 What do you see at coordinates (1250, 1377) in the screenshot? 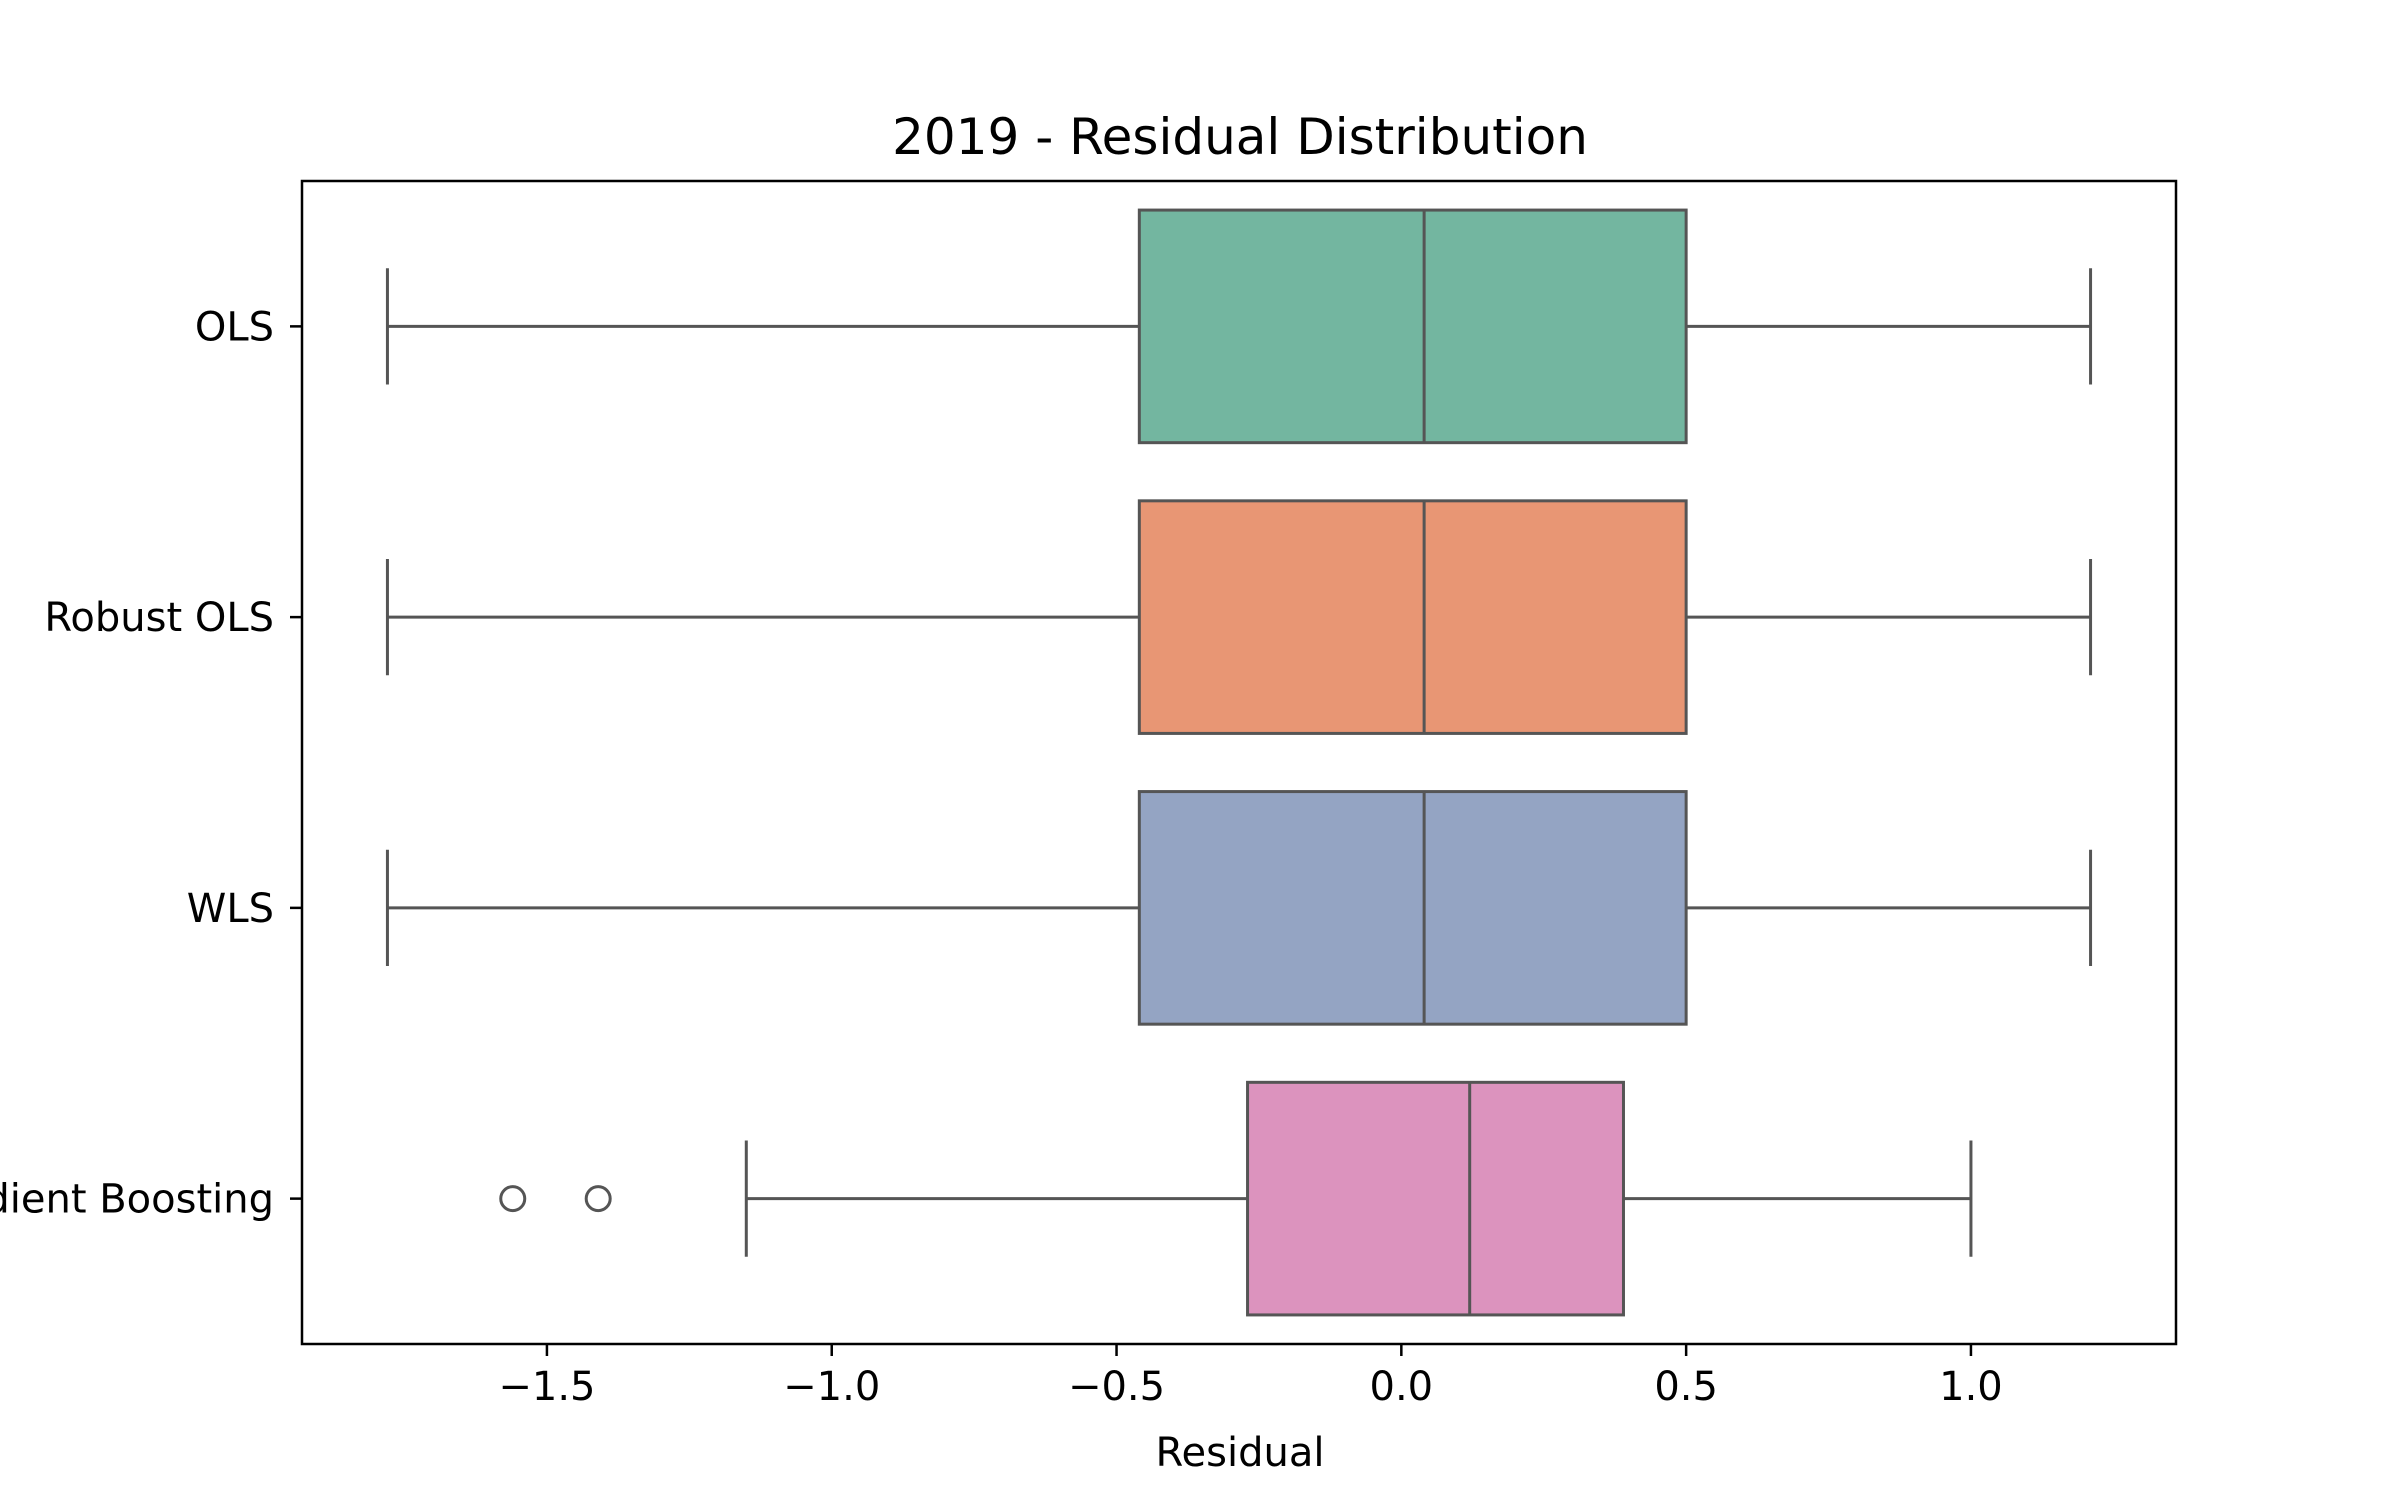
I see `x-axis: −1.5 −1.0 −0.5 0.0 0.5 1.0` at bounding box center [1250, 1377].